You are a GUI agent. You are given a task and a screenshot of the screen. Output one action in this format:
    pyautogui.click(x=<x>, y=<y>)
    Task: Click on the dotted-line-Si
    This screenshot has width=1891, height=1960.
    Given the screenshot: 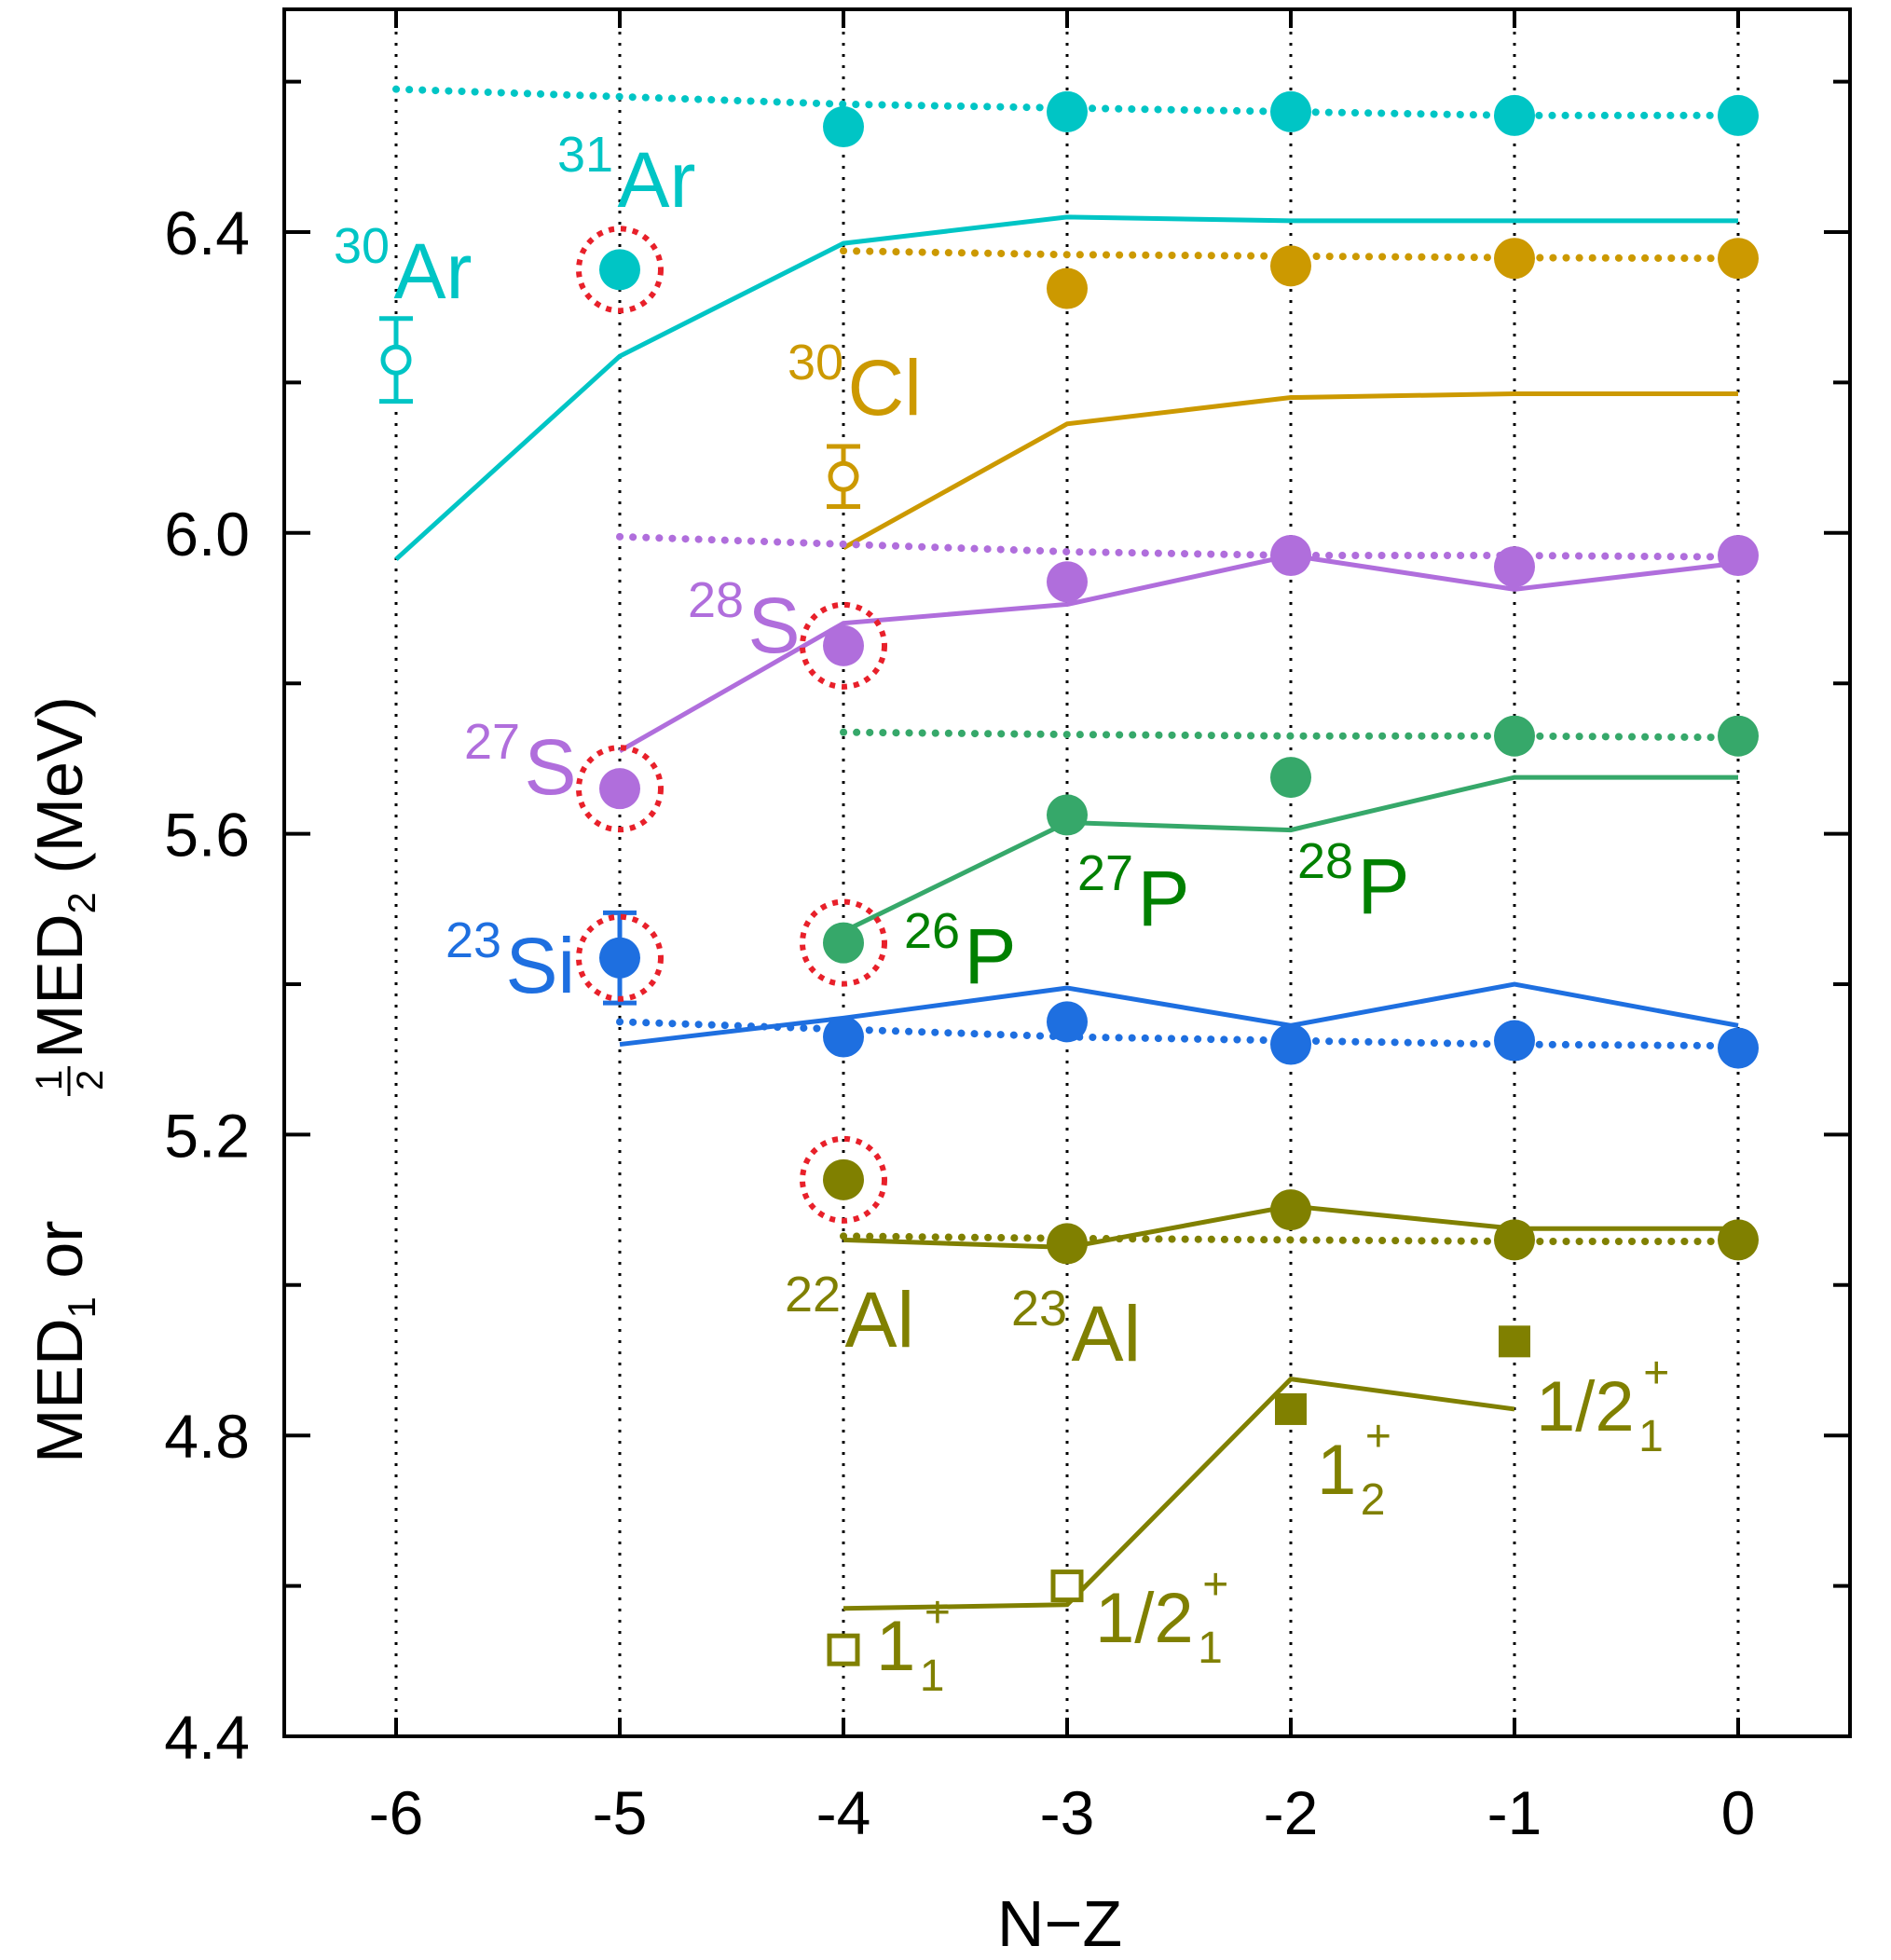 What is the action you would take?
    pyautogui.click(x=1179, y=1034)
    